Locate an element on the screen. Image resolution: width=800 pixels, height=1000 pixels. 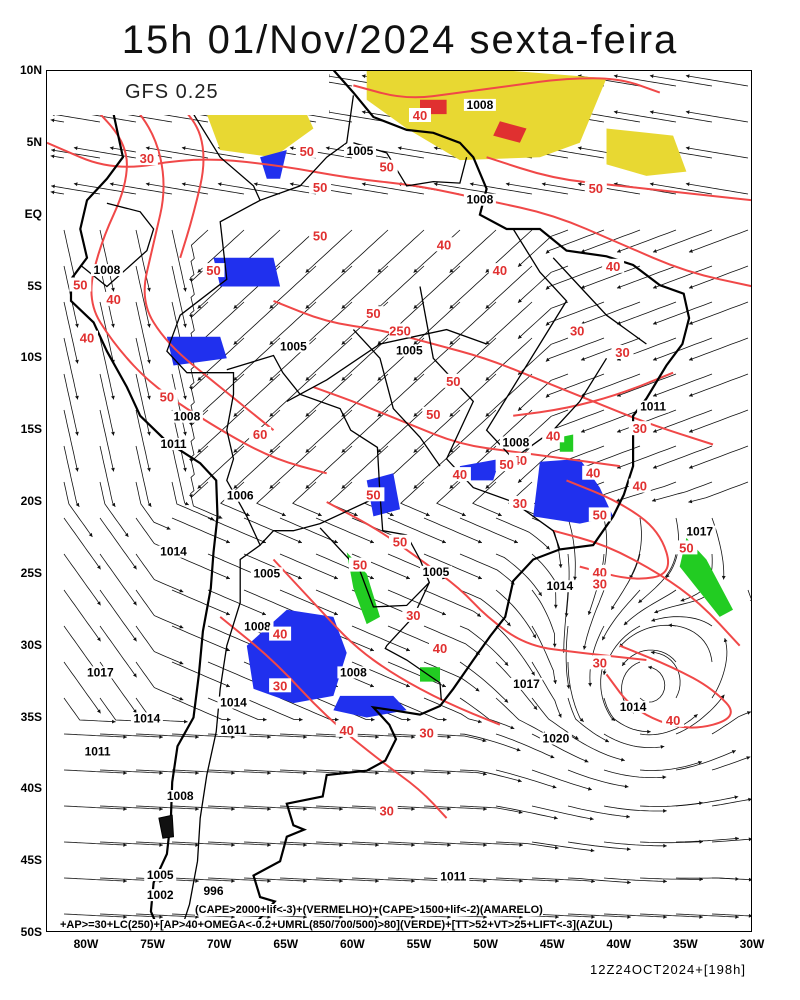
pressure-label: 1014 is located at coordinates (233, 703).